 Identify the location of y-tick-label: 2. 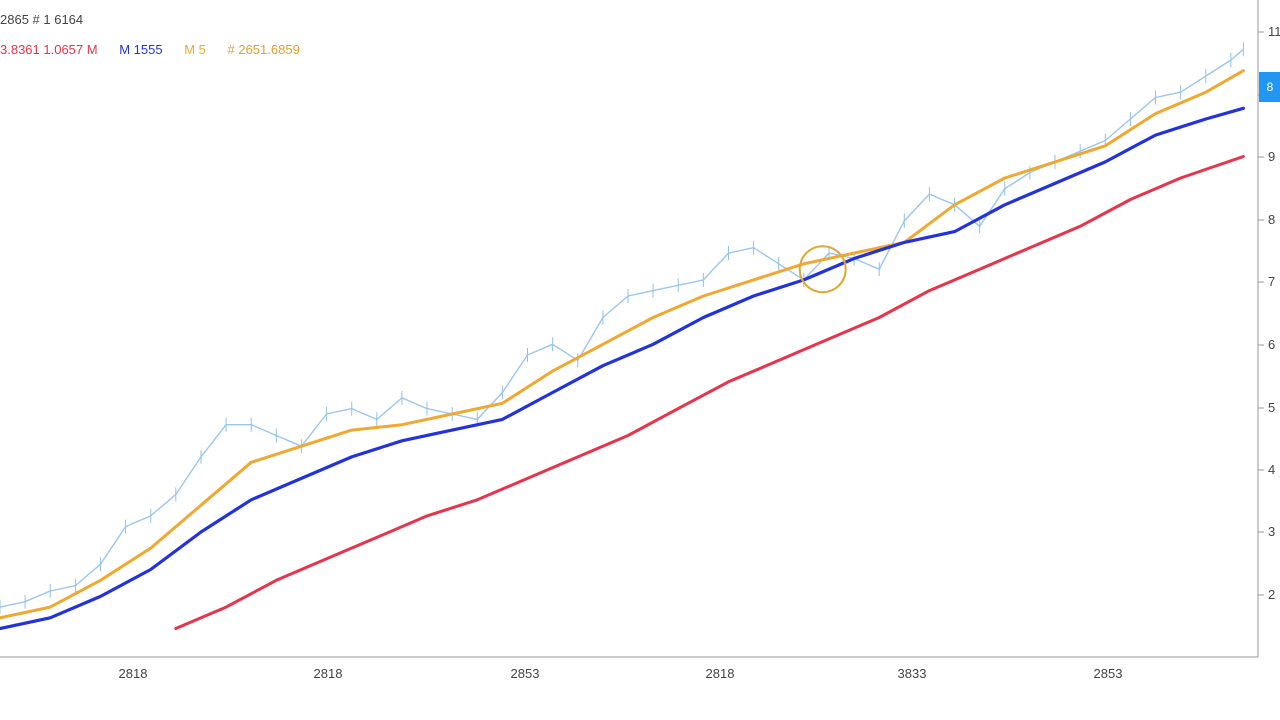
(1271, 594).